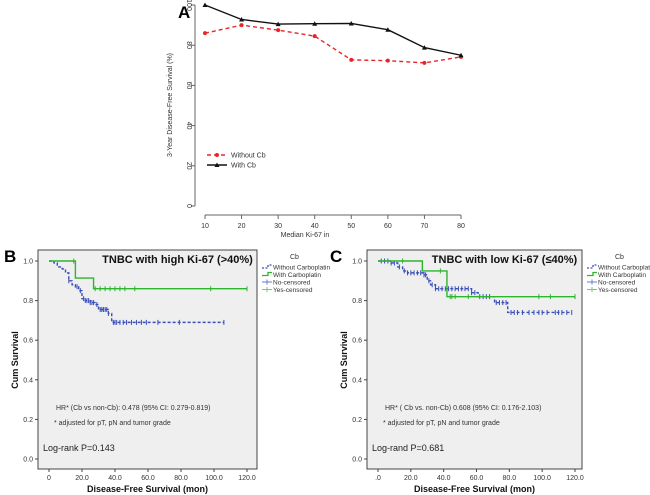 The width and height of the screenshot is (650, 495). Describe the element at coordinates (278, 226) in the screenshot. I see `x-tick-label: 30` at that location.